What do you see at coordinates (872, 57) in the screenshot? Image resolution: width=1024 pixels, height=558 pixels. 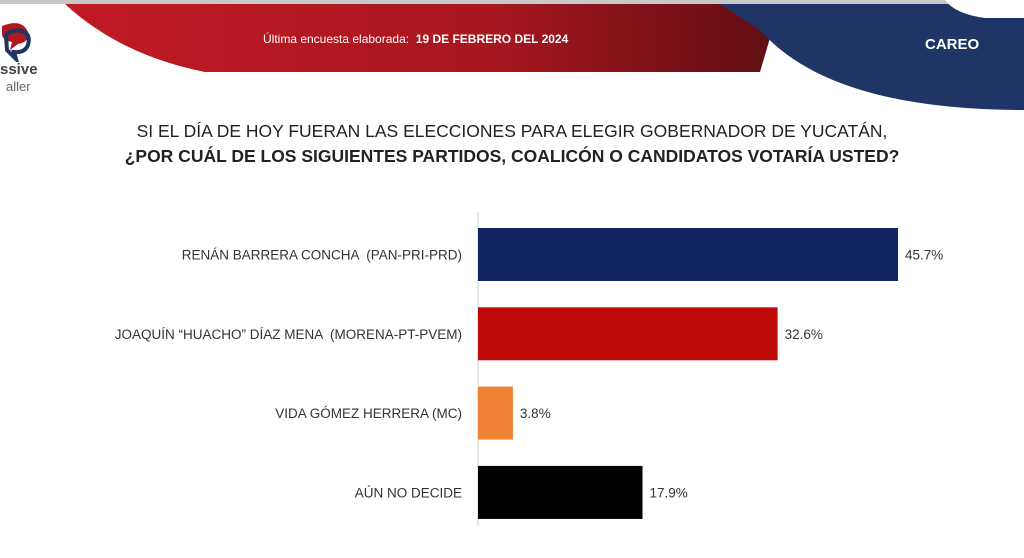 I see `navy-banner` at bounding box center [872, 57].